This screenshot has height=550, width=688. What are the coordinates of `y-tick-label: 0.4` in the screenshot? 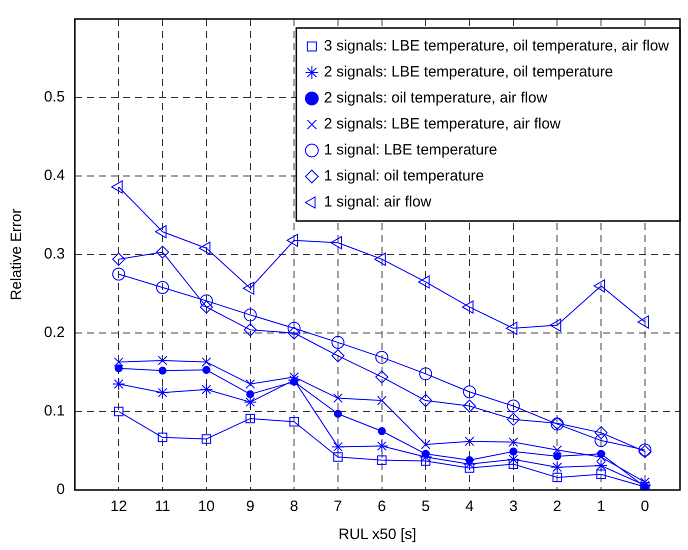 It's located at (54, 175).